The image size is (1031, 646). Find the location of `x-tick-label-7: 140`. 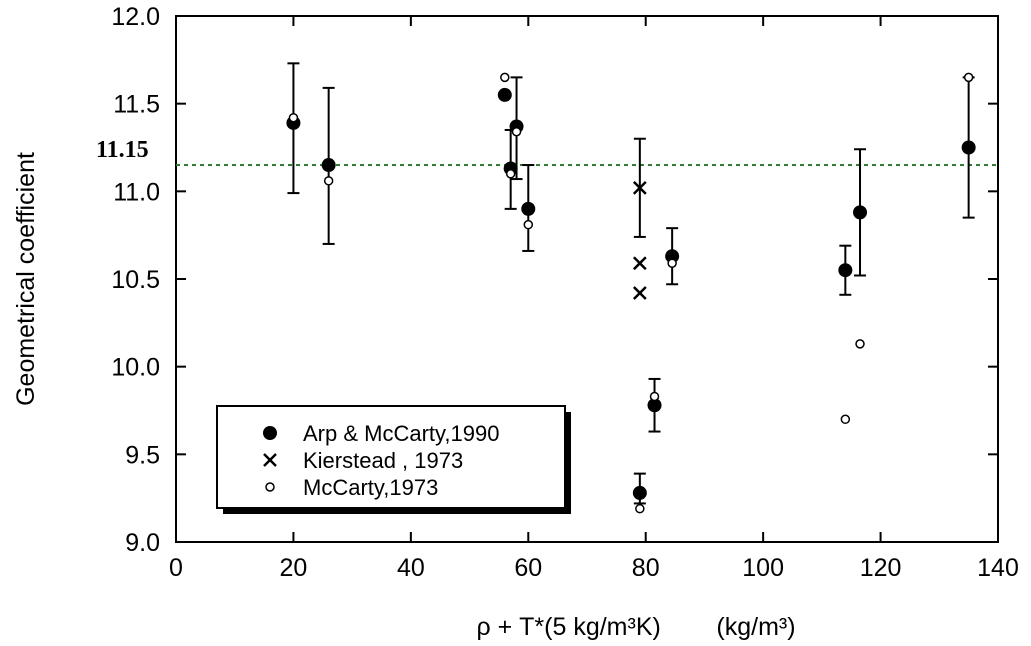

x-tick-label-7: 140 is located at coordinates (998, 568).